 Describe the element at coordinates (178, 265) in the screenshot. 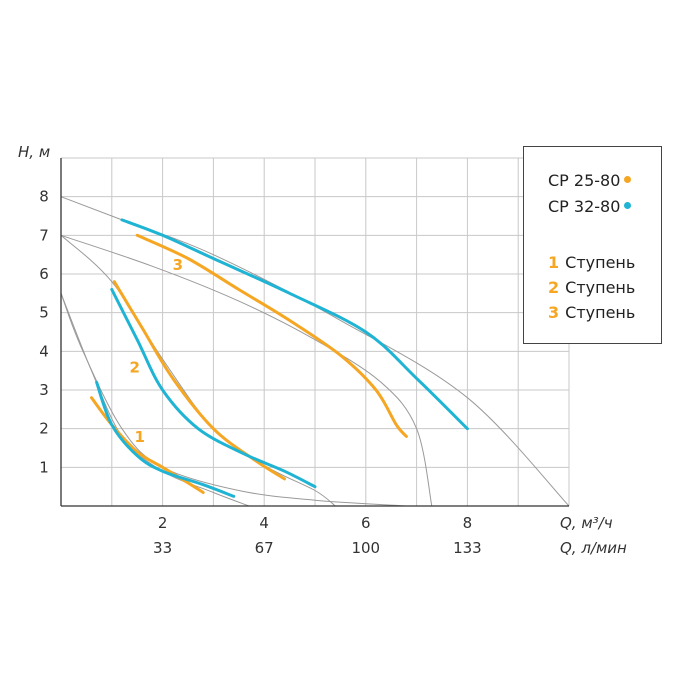

I see `stage-label: 3` at that location.